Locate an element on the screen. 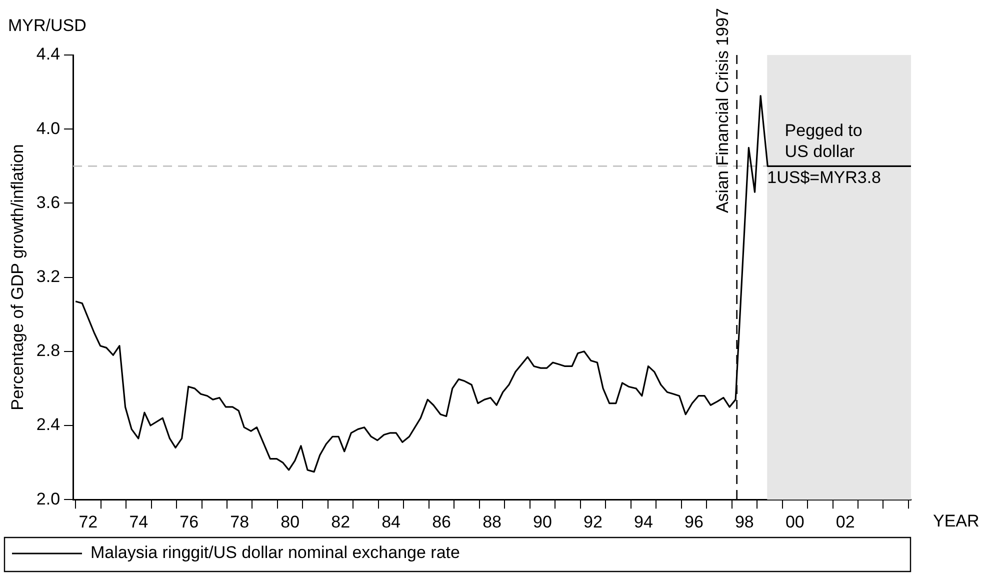  legend-label: Malaysia ringgit/US dollar nominal exchange rate is located at coordinates (275, 552).